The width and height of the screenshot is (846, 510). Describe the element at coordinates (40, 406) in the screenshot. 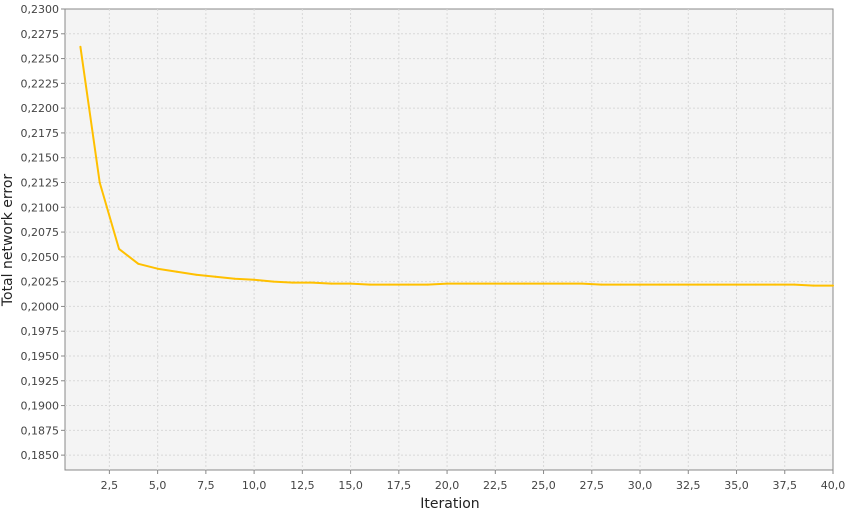

I see `y-tick-label: 0,1900` at that location.